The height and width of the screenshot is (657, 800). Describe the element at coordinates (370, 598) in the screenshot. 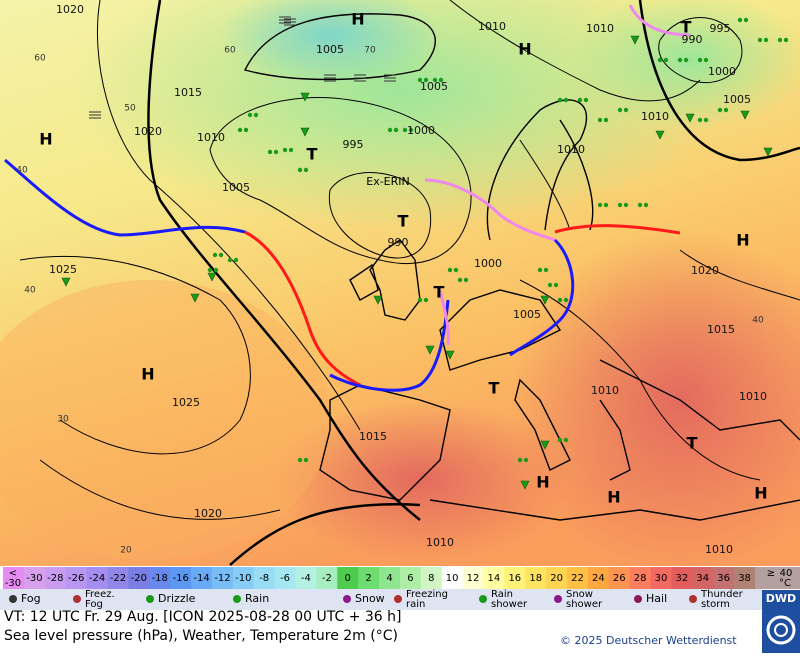

I see `weather-label: Snow` at that location.